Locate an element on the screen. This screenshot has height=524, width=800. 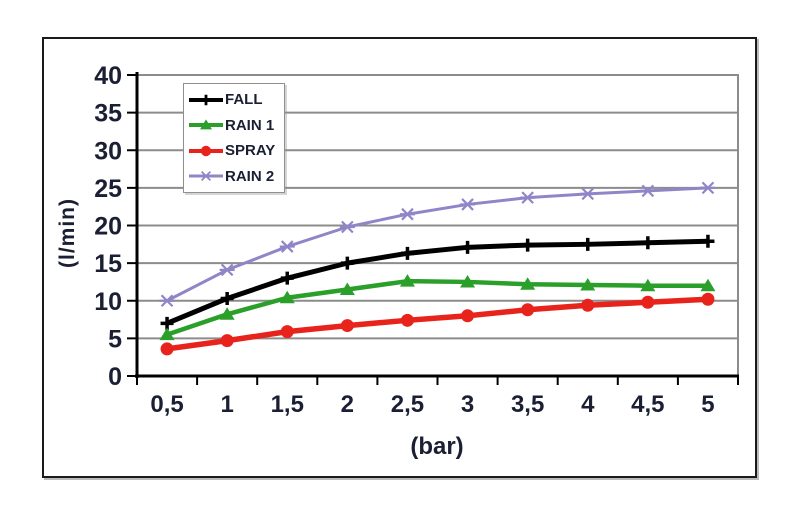
legend-label-fall: FALL is located at coordinates (244, 100).